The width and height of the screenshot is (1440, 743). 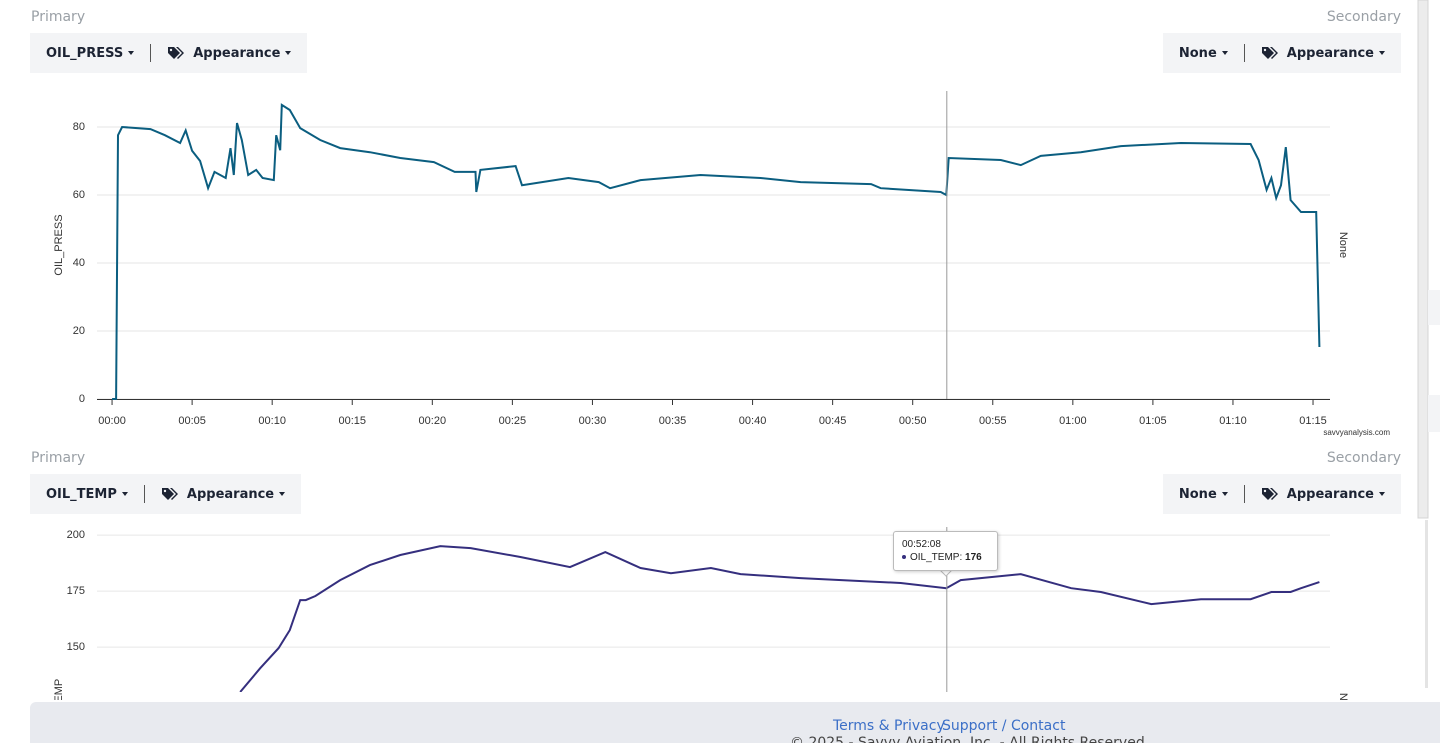 What do you see at coordinates (913, 421) in the screenshot?
I see `x-tick-label: 00:50` at bounding box center [913, 421].